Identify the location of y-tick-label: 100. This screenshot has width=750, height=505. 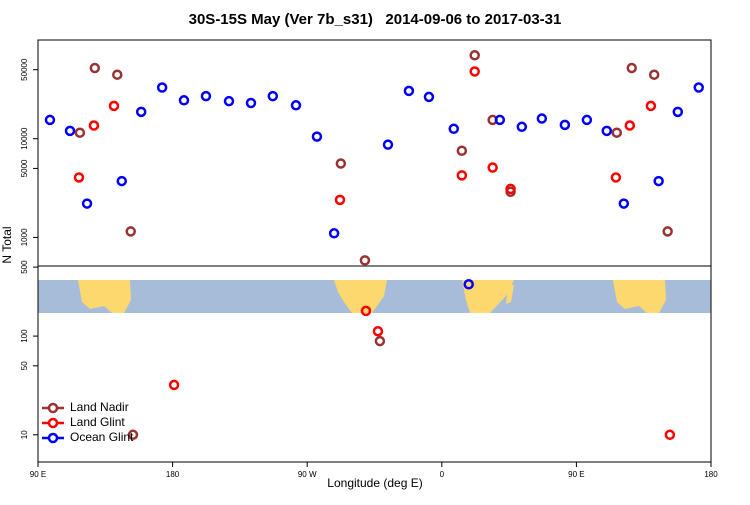
(24, 336).